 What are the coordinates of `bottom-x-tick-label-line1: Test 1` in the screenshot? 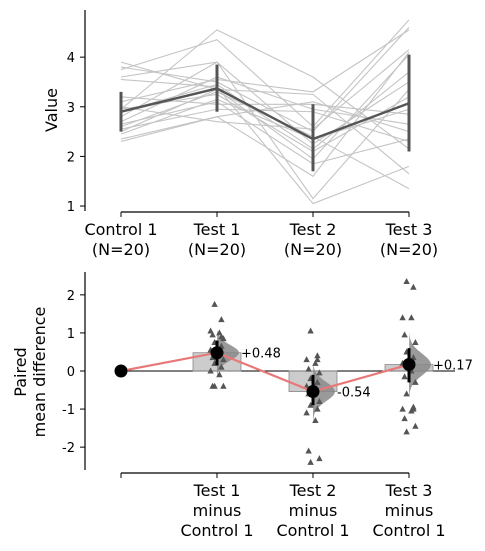 It's located at (217, 490).